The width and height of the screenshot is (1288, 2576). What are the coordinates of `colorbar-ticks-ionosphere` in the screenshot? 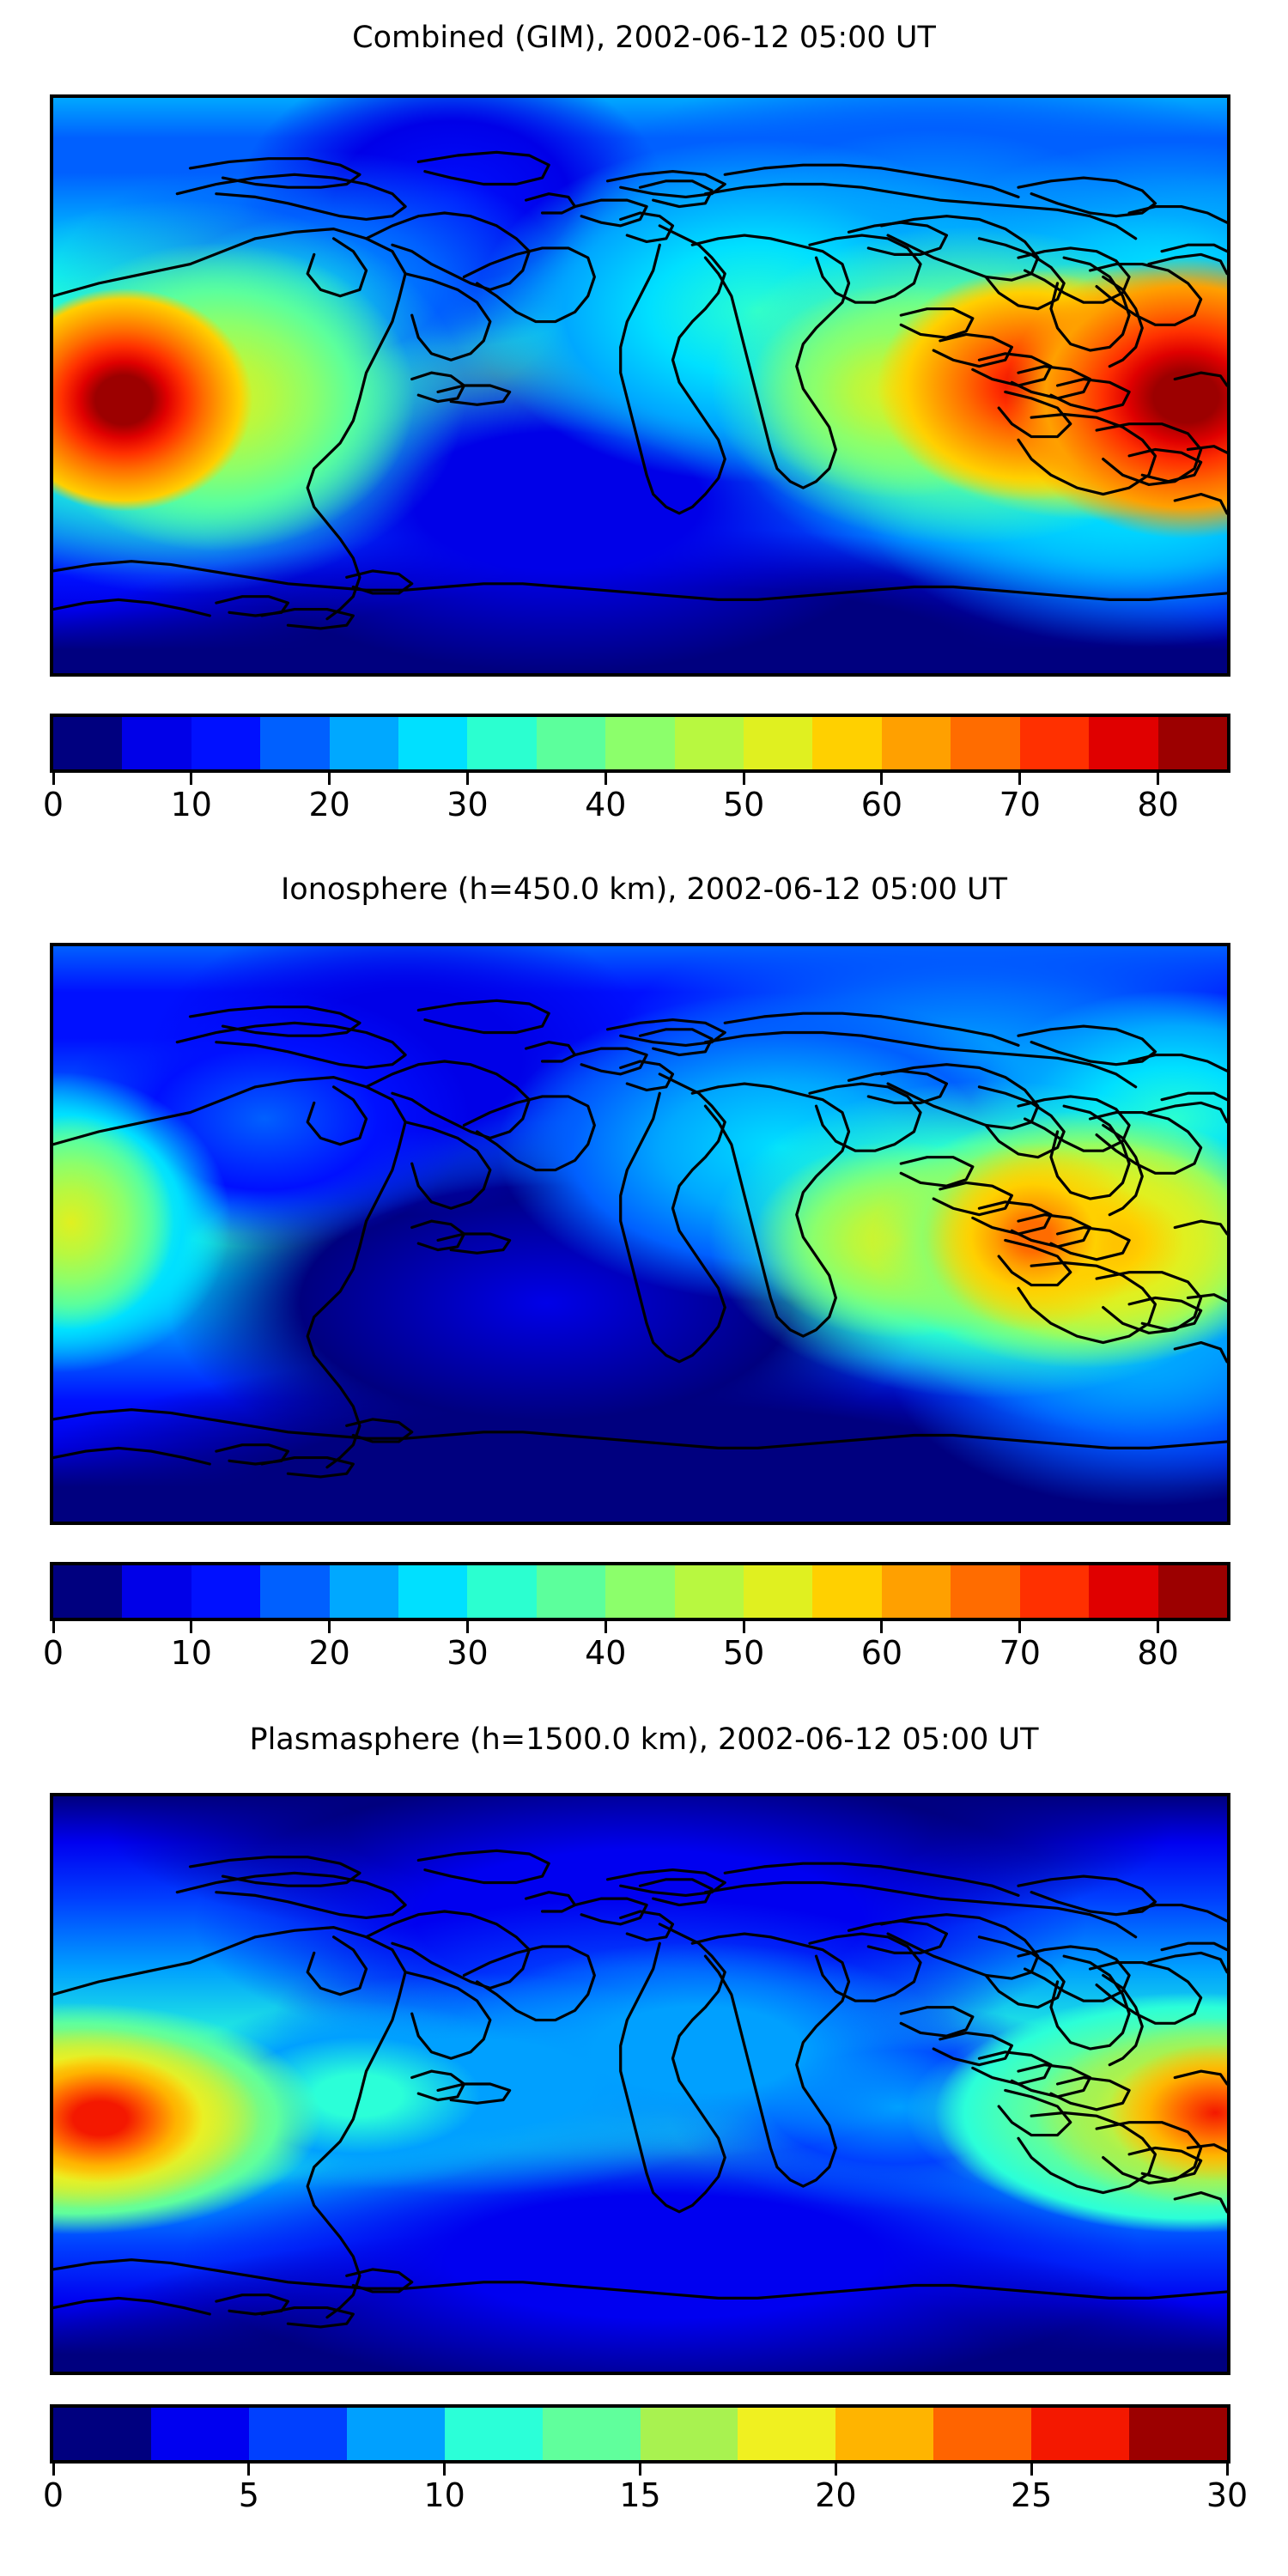 It's located at (640, 1627).